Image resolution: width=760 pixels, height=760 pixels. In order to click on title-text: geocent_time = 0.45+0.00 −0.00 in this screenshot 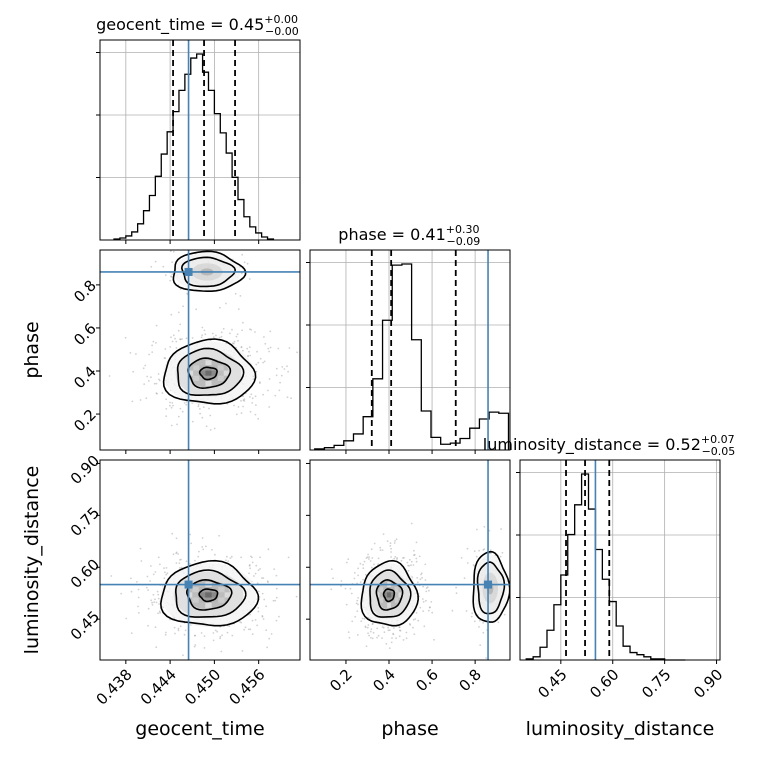, I will do `click(197, 25)`.